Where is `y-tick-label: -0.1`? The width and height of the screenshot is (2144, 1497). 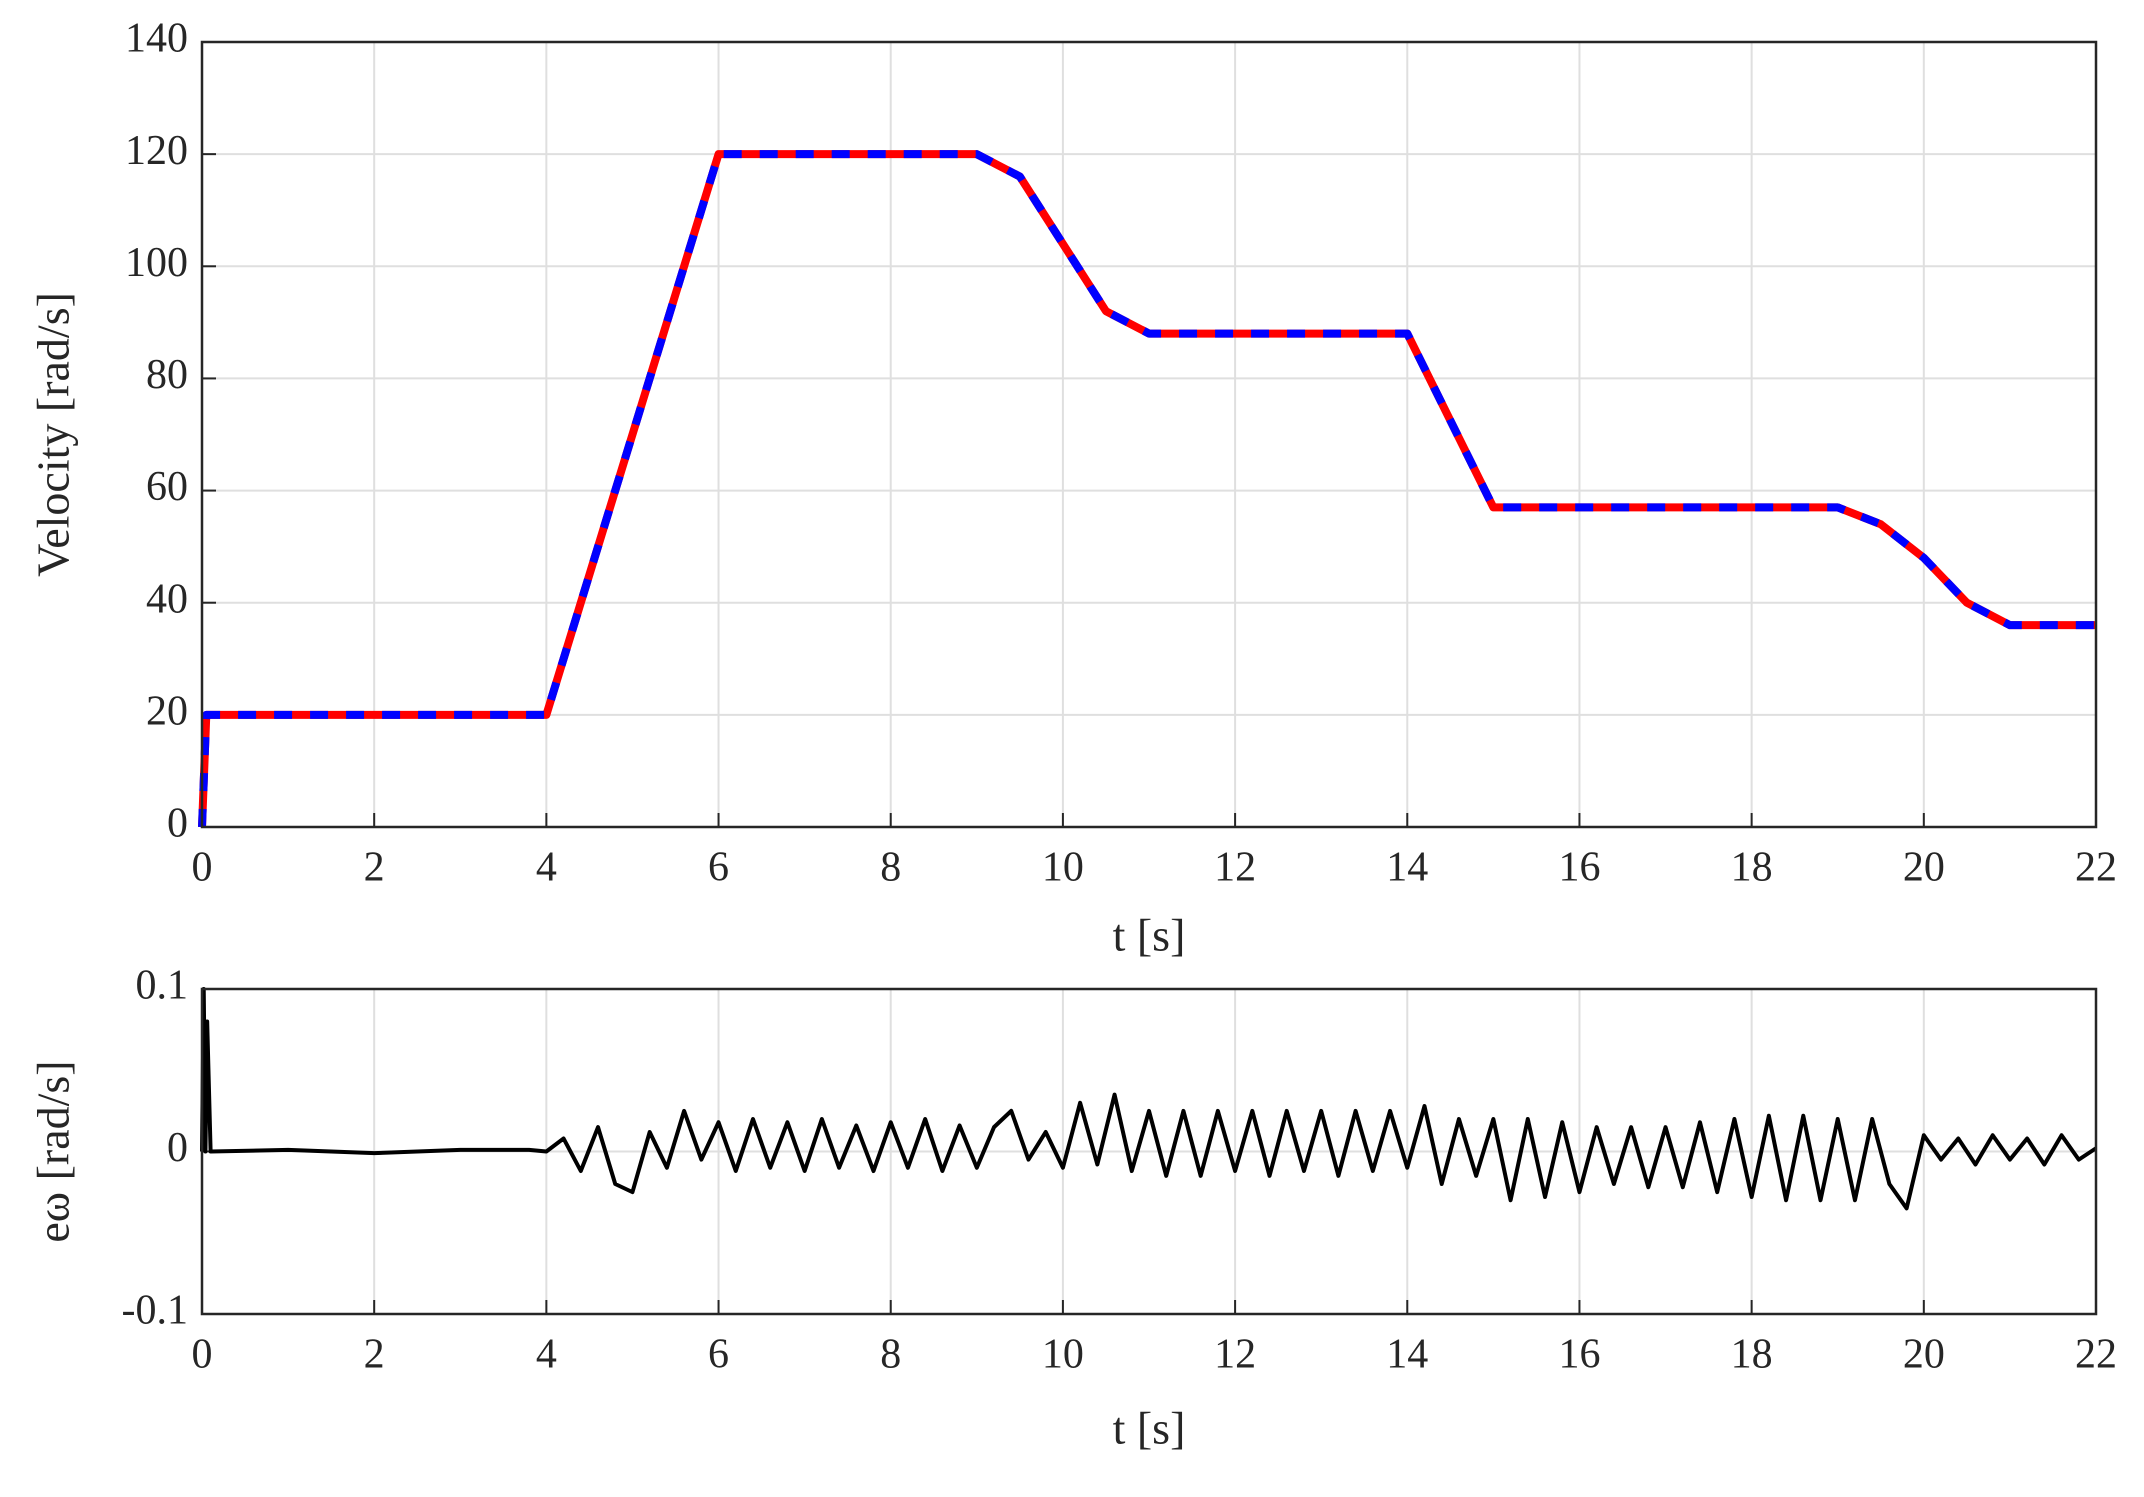 y-tick-label: -0.1 is located at coordinates (155, 1311).